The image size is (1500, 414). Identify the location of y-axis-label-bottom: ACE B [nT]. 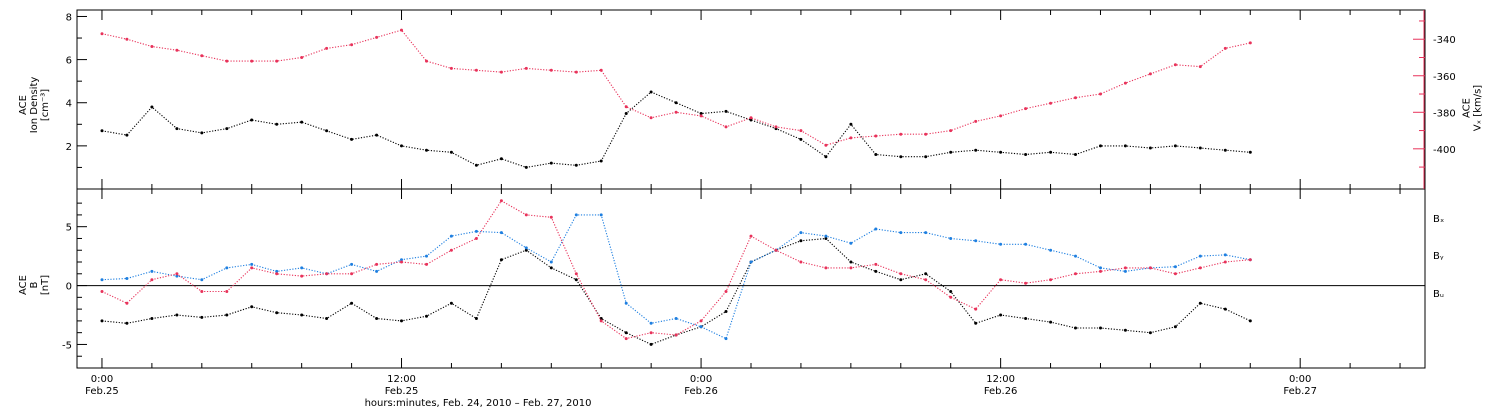
(34, 285).